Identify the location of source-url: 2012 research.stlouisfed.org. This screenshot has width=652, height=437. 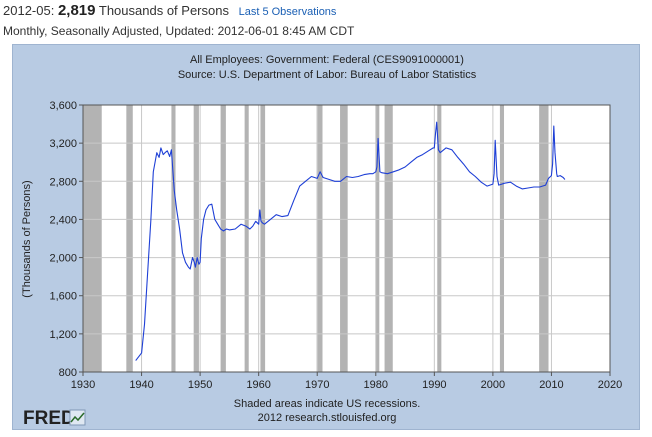
(327, 418).